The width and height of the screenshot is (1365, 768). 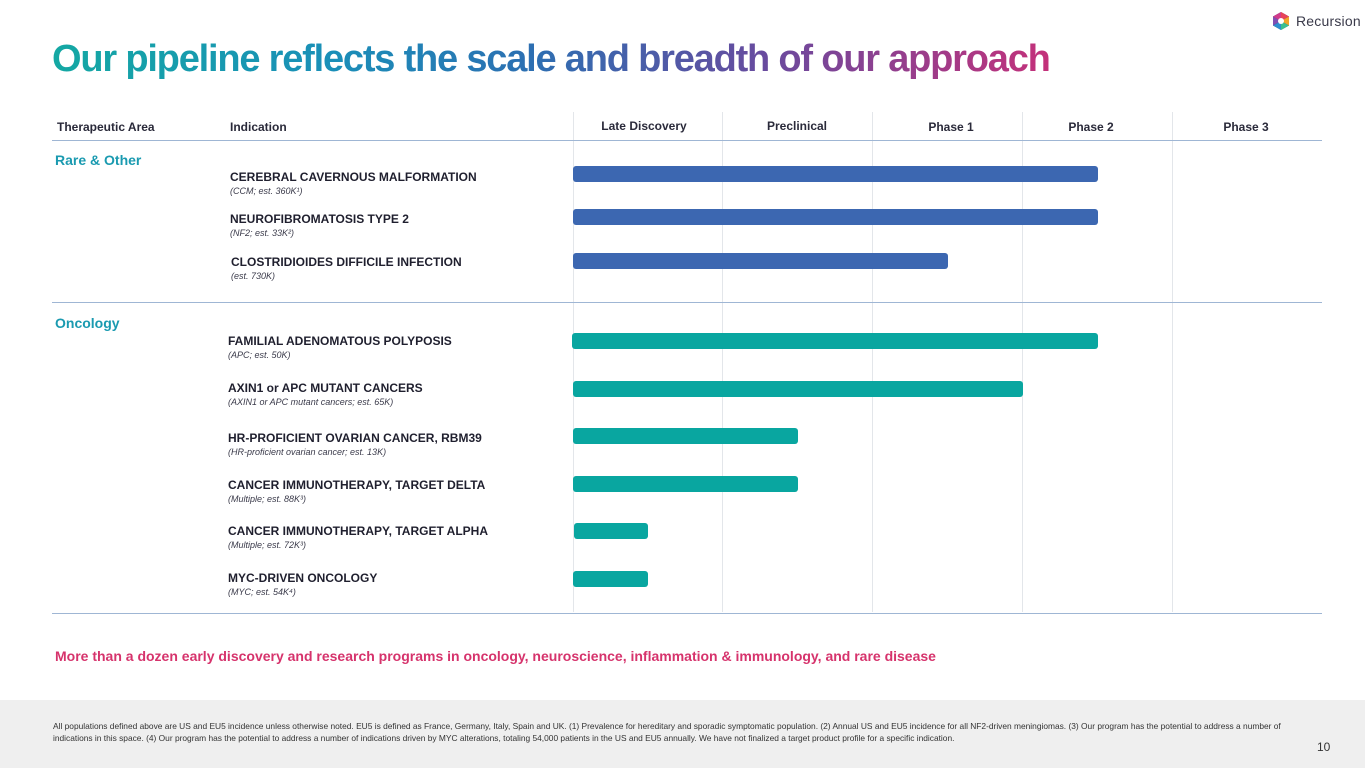 I want to click on indication-name: CANCER IMMUNOTHERAPY, TARGET DELTA, so click(x=357, y=485).